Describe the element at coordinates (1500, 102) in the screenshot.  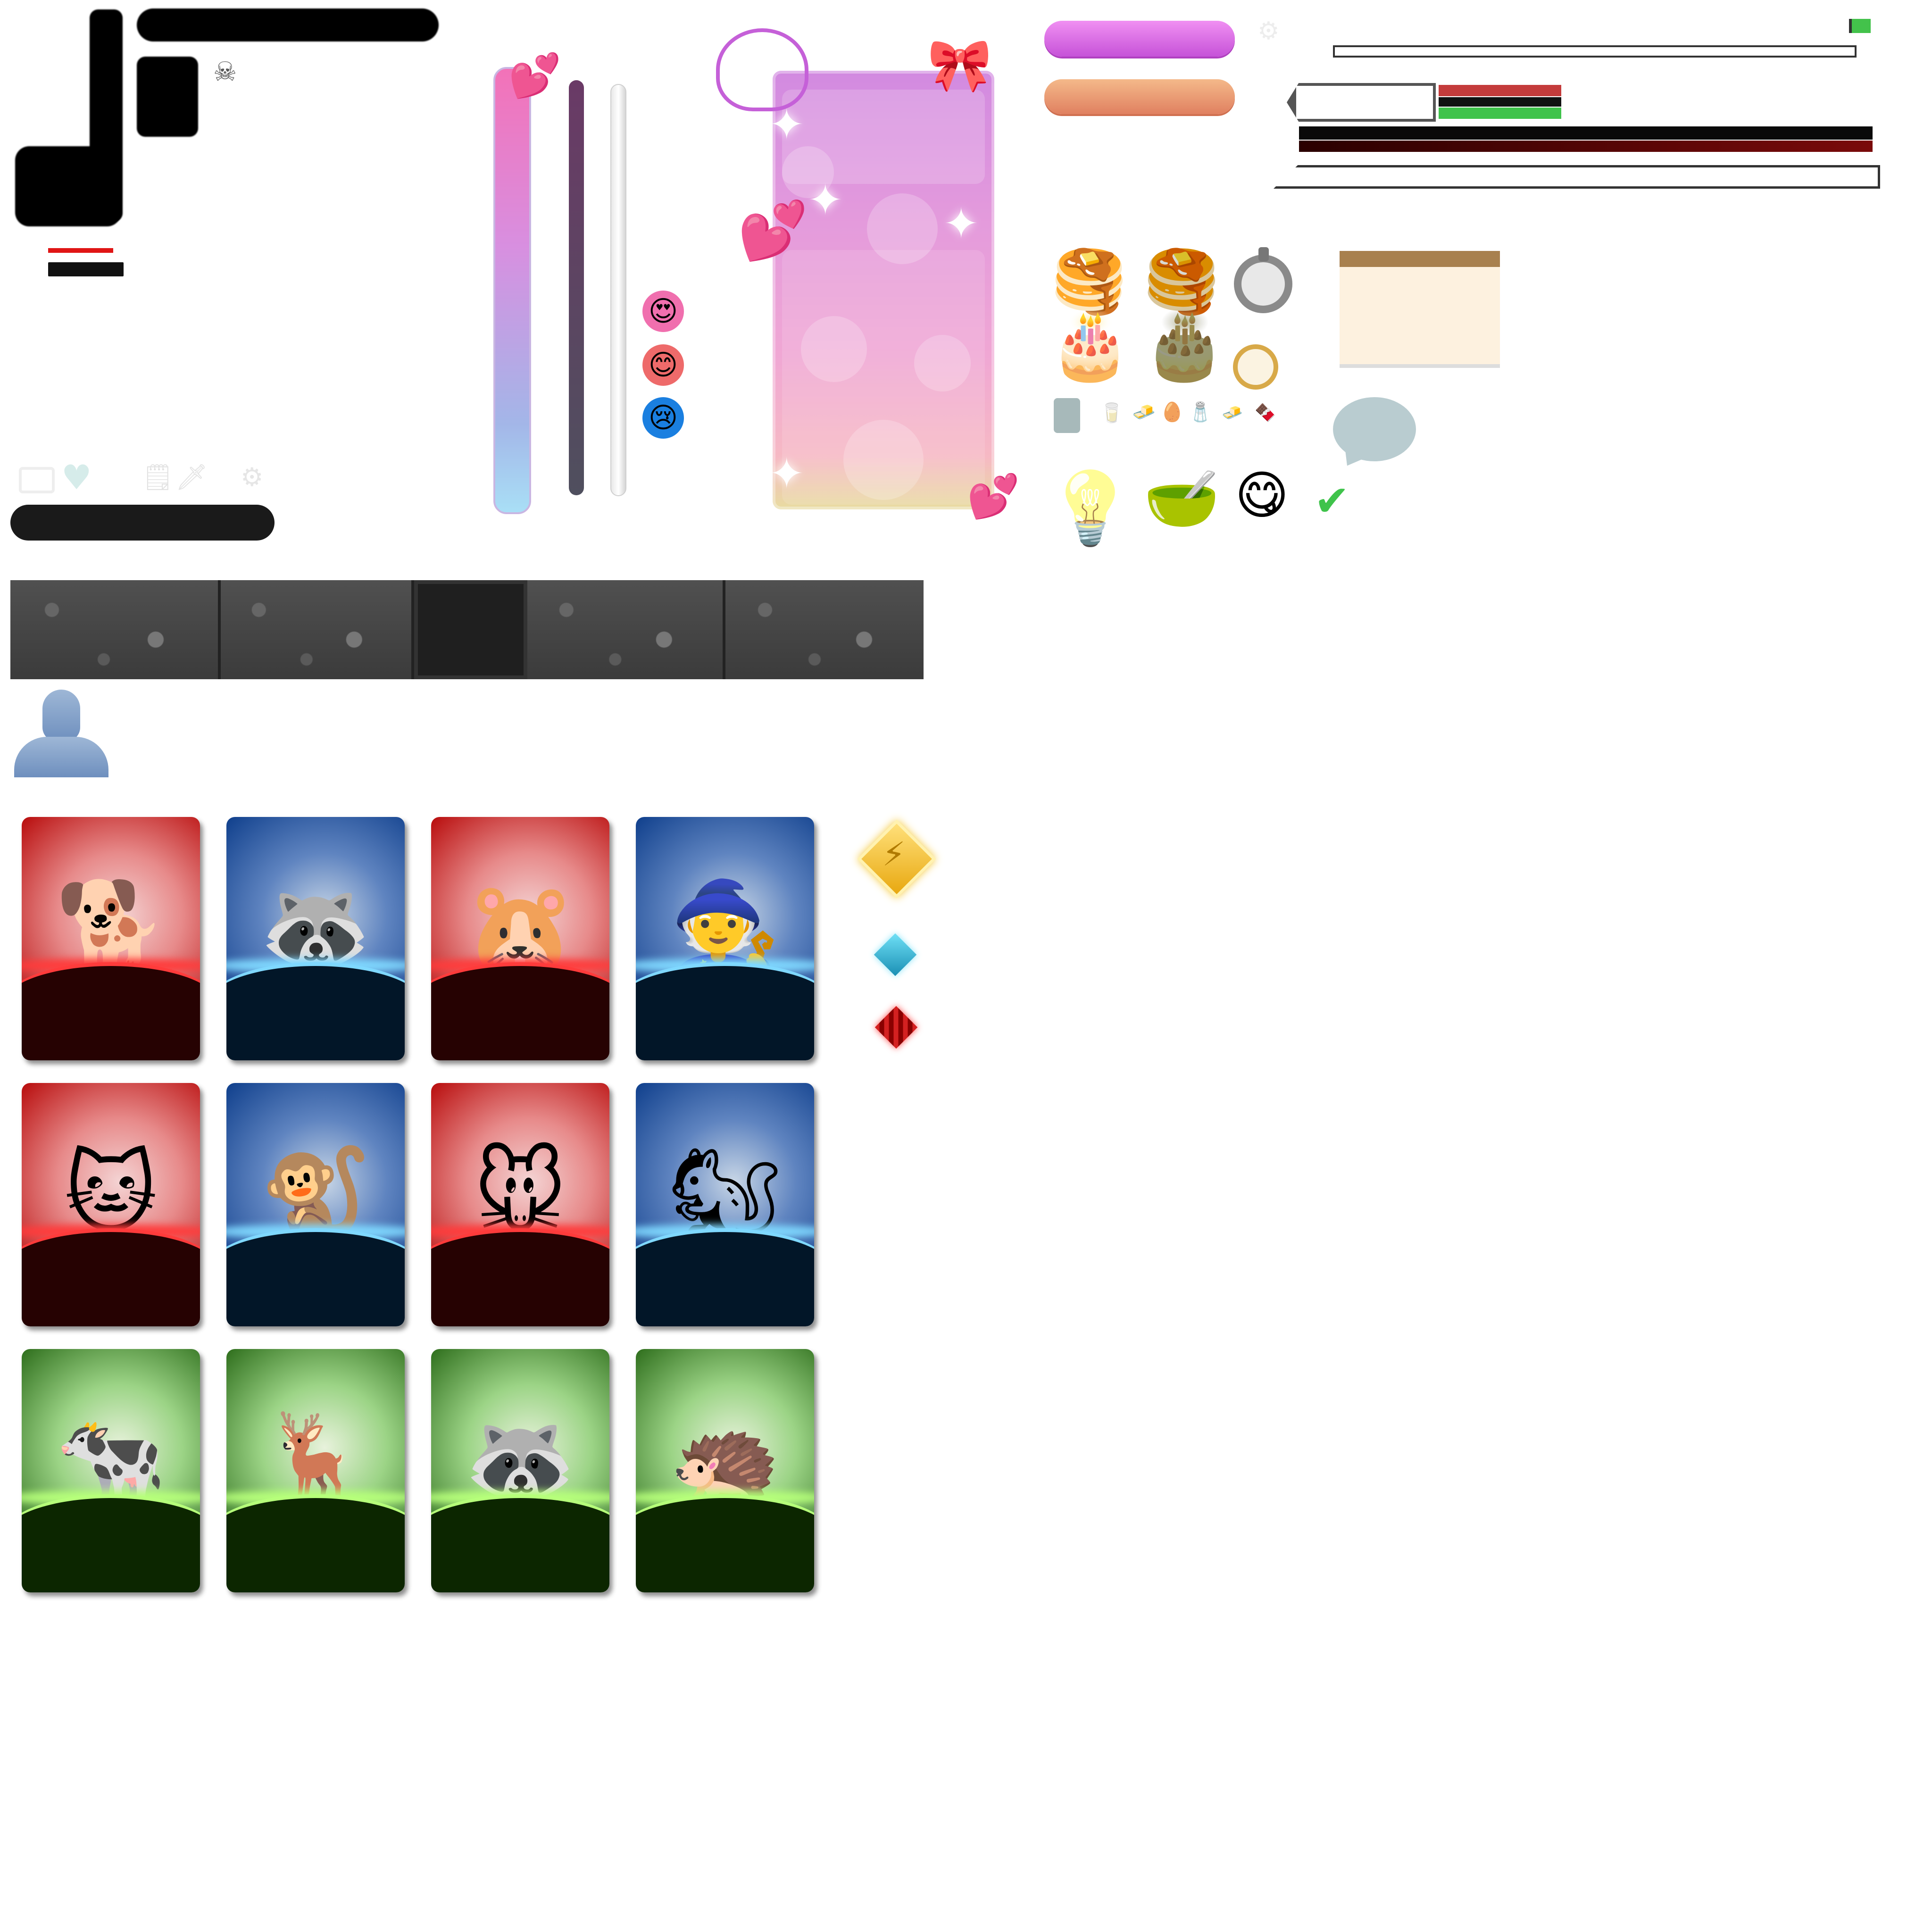
I see `health-bar-black` at that location.